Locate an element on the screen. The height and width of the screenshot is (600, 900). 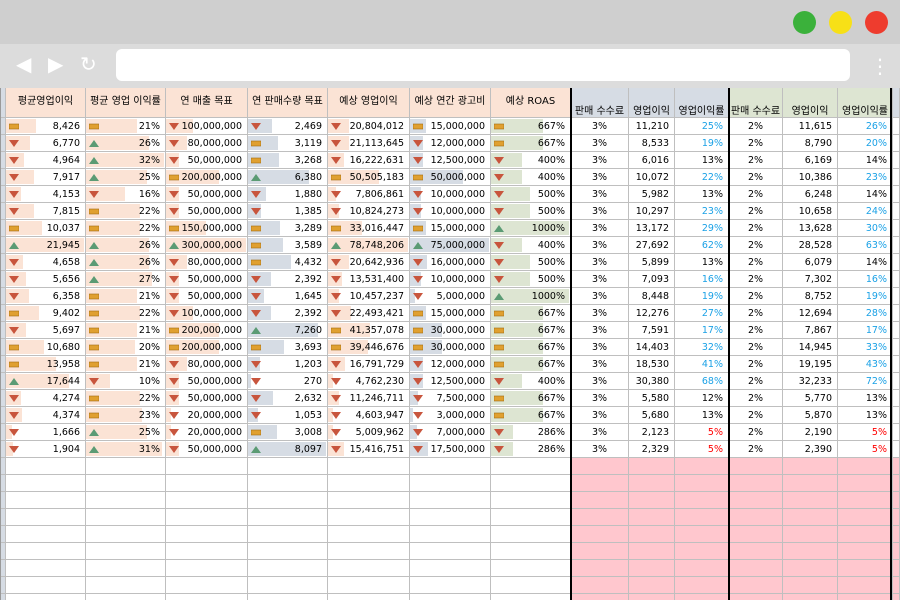
cell-e: 50,505,183 is located at coordinates (369, 177).